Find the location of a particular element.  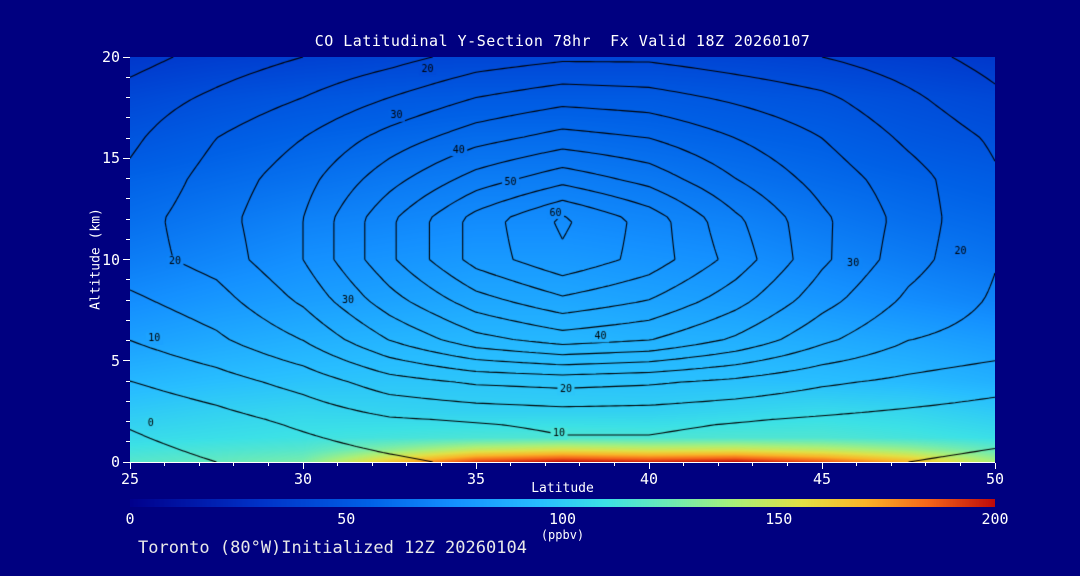

colorbar-tick-label: 100 is located at coordinates (562, 519).